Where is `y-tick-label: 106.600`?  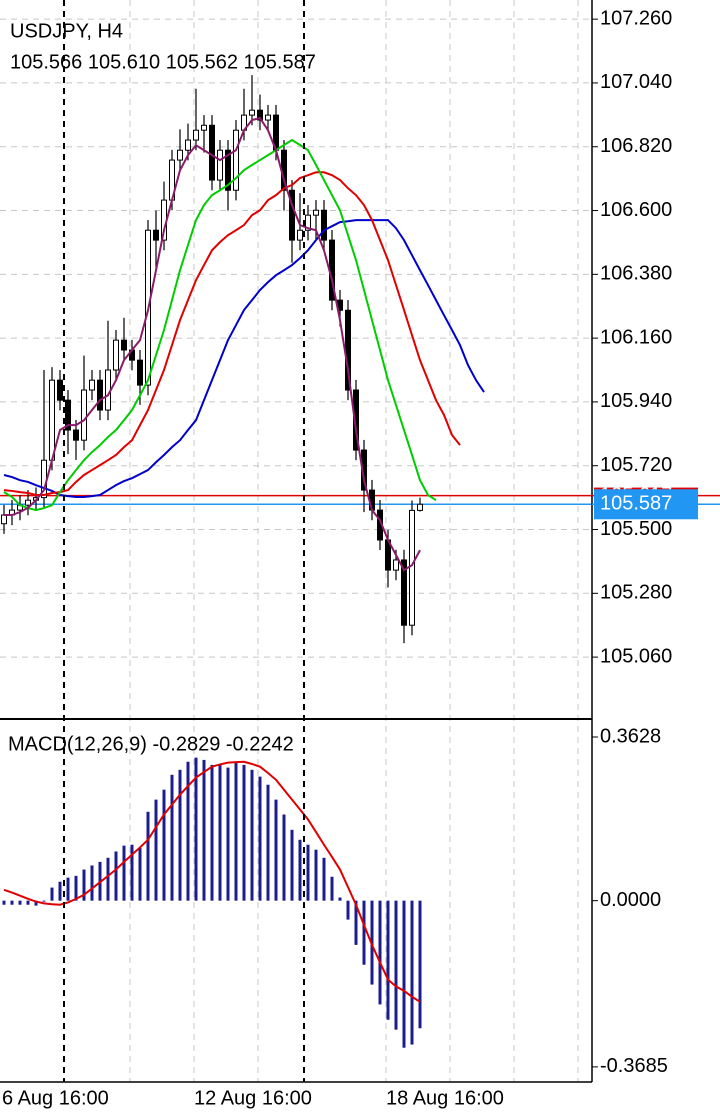 y-tick-label: 106.600 is located at coordinates (636, 210).